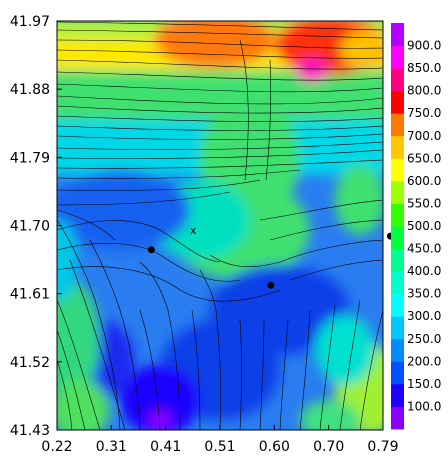  I want to click on x-tick-label: 0.79, so click(382, 447).